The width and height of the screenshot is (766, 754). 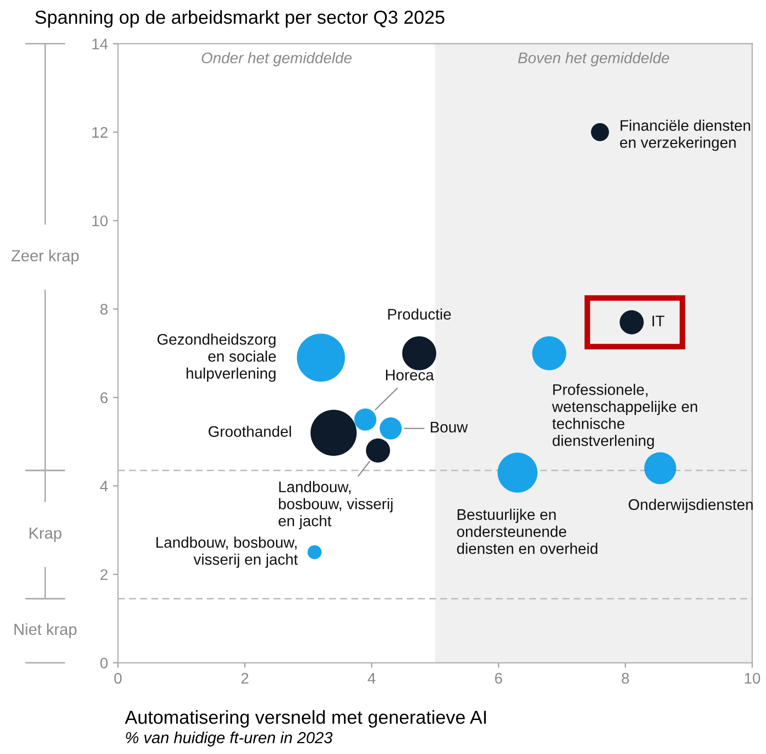 I want to click on annotation: Productie, so click(x=419, y=314).